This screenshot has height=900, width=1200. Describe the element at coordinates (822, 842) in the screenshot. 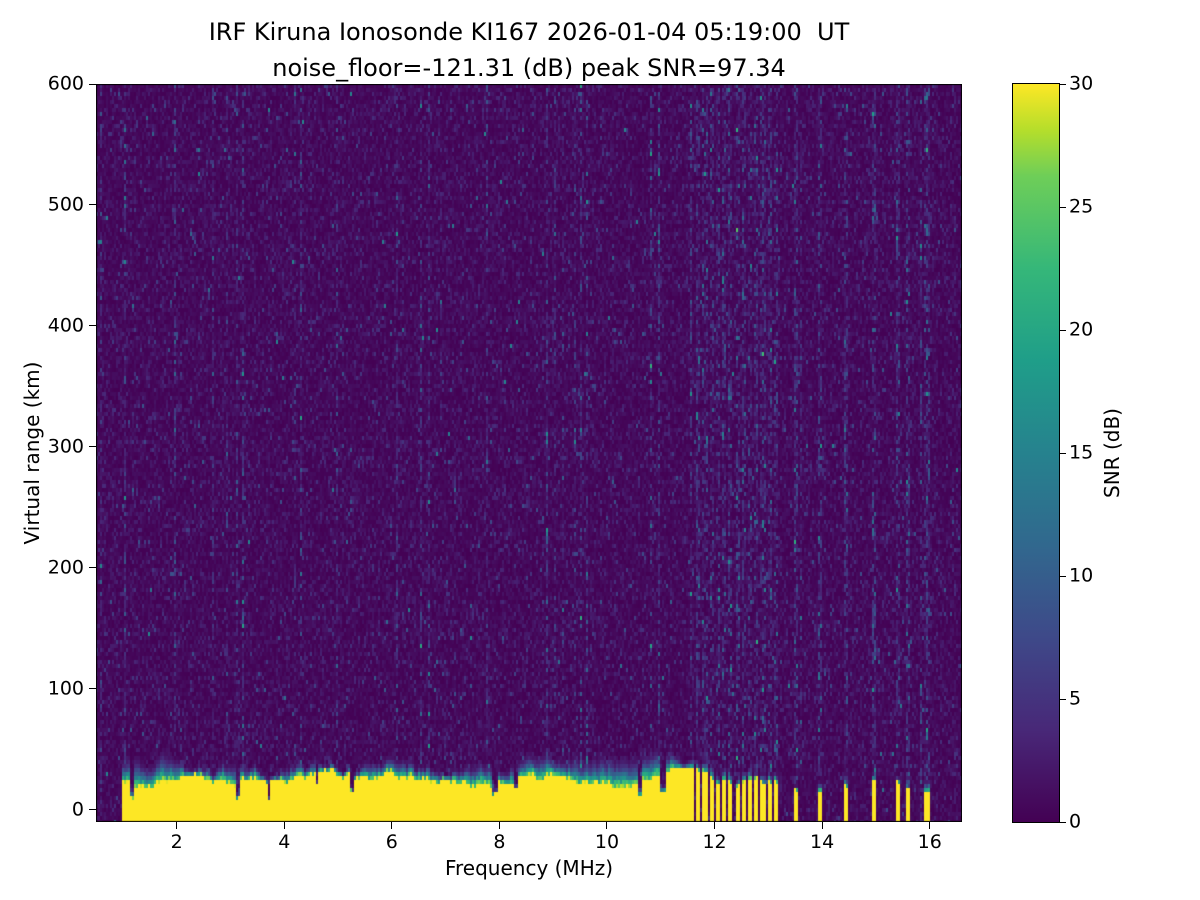

I see `x-tick-label: 14` at that location.